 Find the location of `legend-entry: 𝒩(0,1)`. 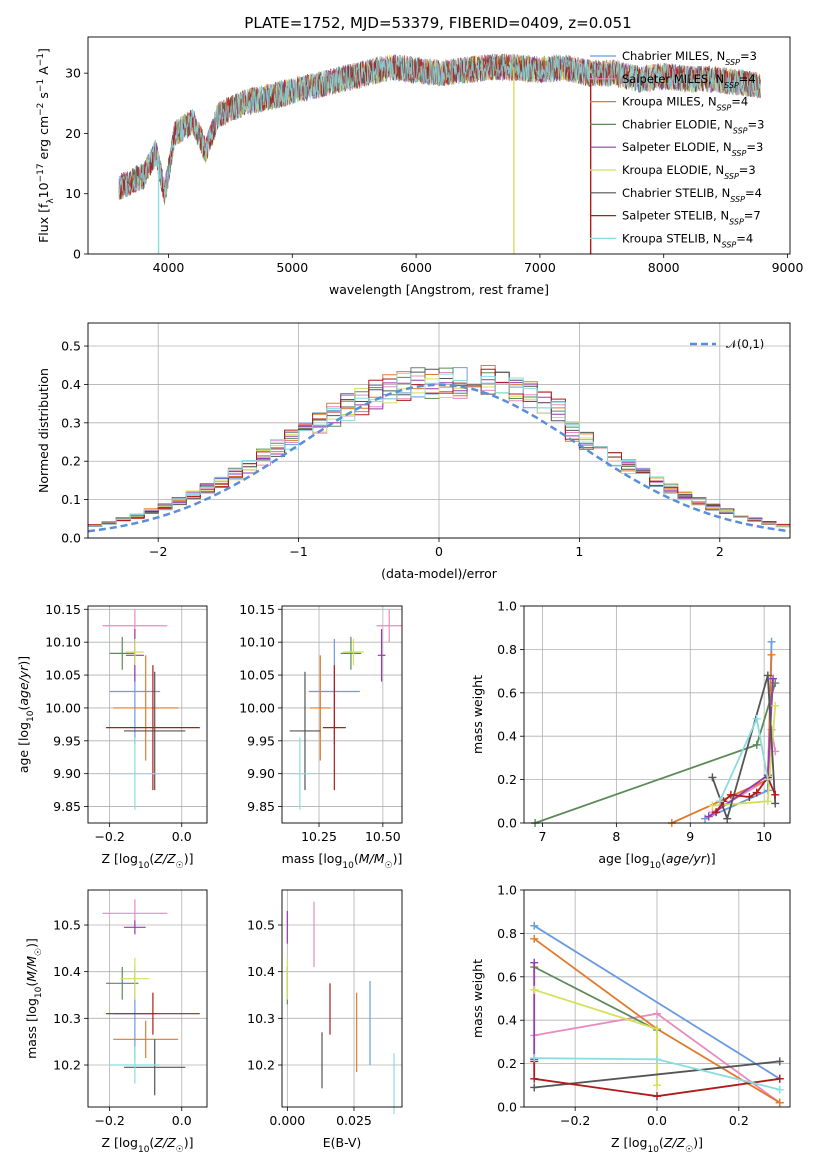

legend-entry: 𝒩(0,1) is located at coordinates (745, 344).